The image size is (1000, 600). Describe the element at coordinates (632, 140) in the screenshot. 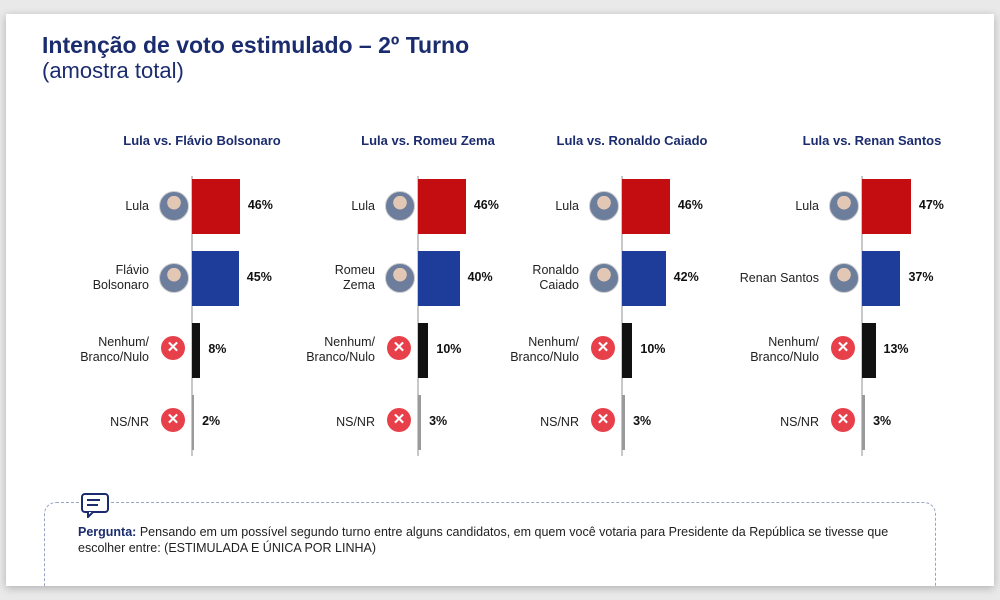

I see `chart-title: Lula vs. Ronaldo Caiado` at that location.